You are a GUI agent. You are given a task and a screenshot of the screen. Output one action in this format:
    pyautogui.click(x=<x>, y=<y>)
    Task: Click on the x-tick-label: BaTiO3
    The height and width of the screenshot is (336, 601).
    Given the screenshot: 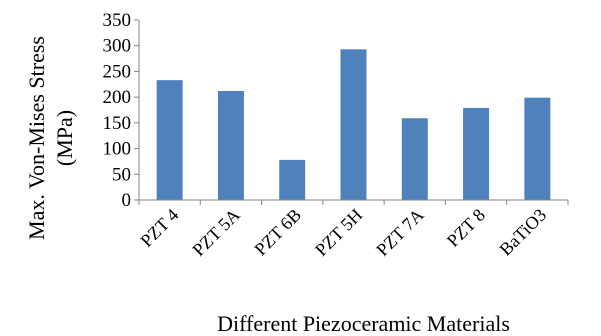 What is the action you would take?
    pyautogui.click(x=522, y=232)
    